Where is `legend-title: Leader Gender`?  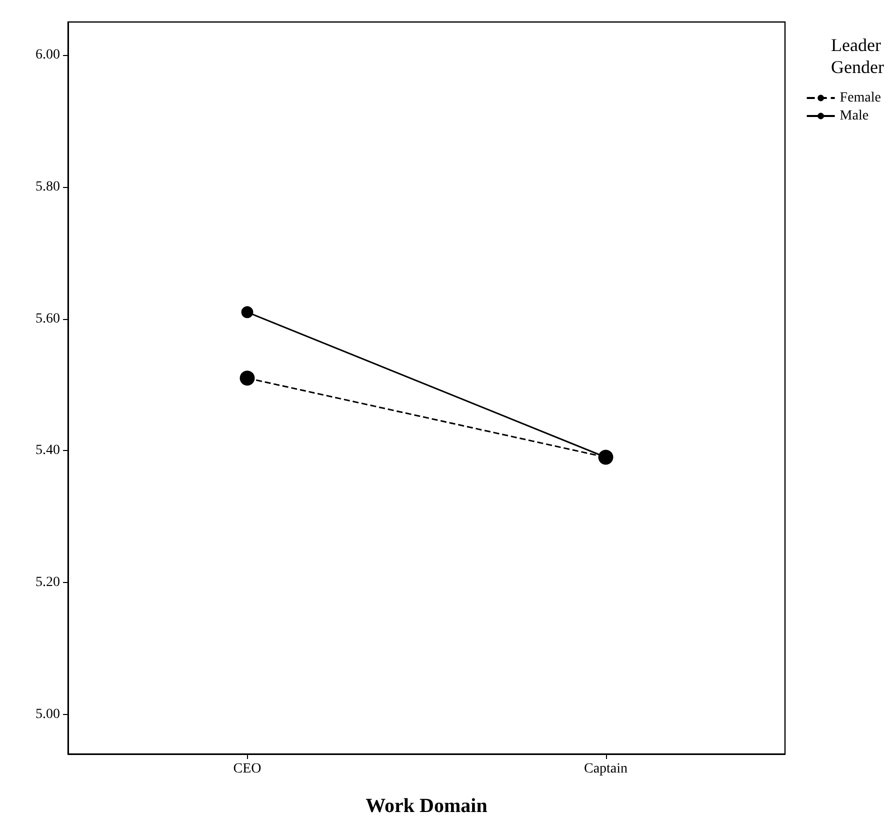 legend-title: Leader Gender is located at coordinates (857, 56).